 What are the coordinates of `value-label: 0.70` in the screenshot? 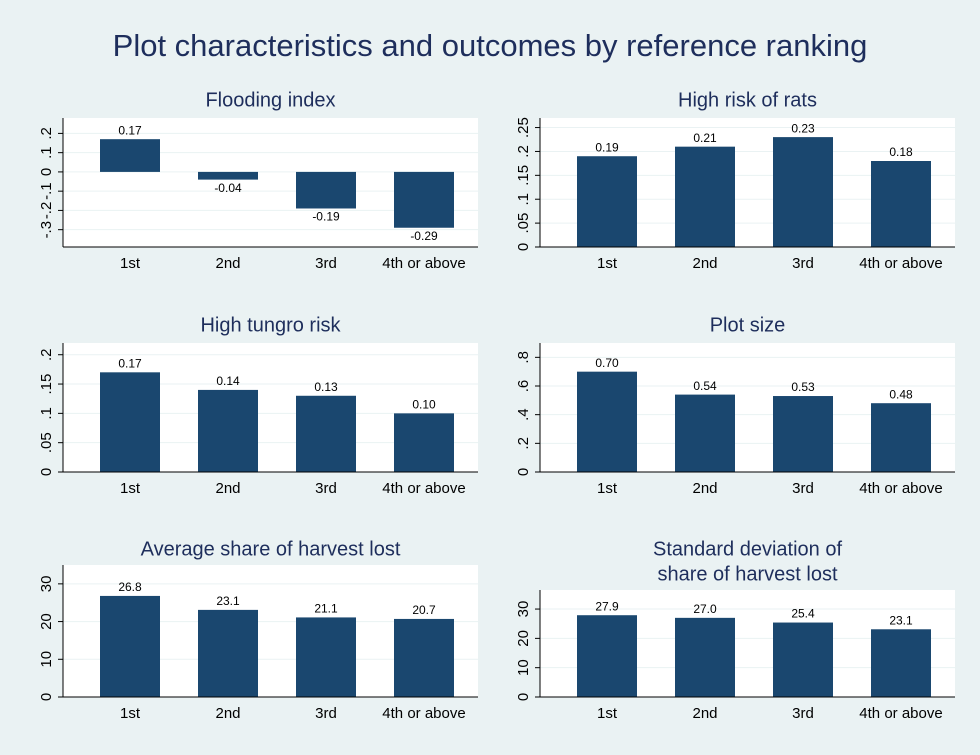 It's located at (607, 363).